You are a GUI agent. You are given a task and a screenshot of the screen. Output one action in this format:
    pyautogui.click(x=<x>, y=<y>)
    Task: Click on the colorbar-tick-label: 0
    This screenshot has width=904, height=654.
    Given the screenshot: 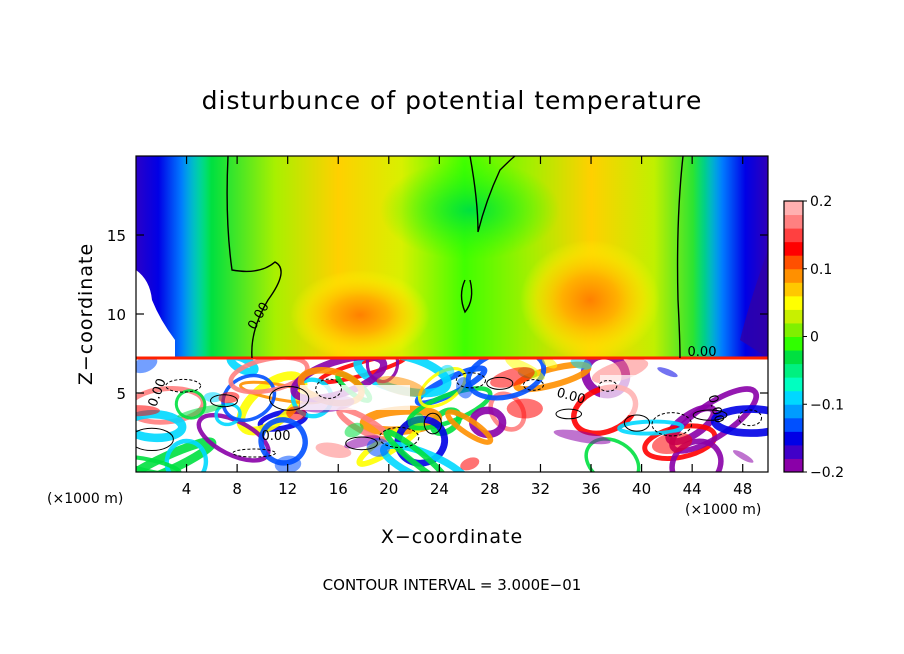 What is the action you would take?
    pyautogui.click(x=814, y=338)
    